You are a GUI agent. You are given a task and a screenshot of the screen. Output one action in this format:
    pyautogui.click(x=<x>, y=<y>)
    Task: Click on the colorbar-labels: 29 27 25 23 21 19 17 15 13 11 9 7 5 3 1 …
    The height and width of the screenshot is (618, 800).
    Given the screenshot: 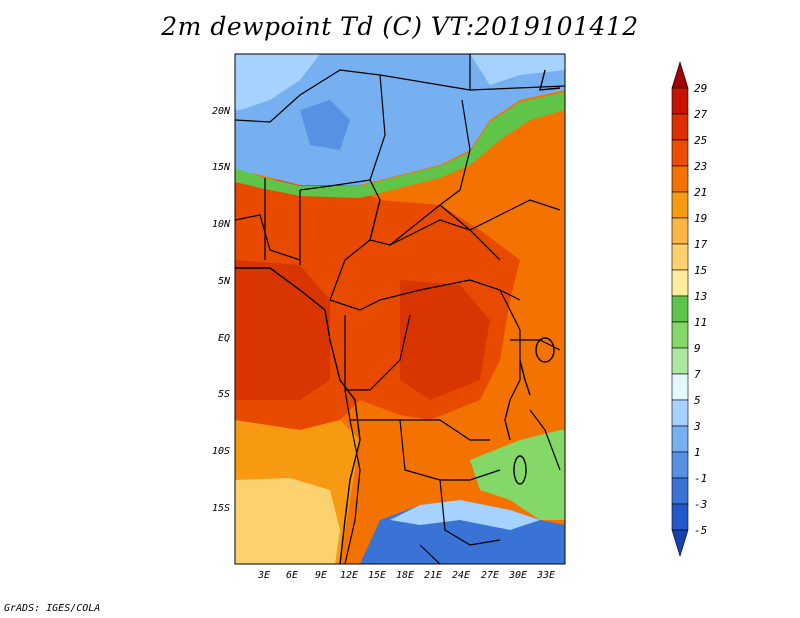 What is the action you would take?
    pyautogui.click(x=700, y=309)
    